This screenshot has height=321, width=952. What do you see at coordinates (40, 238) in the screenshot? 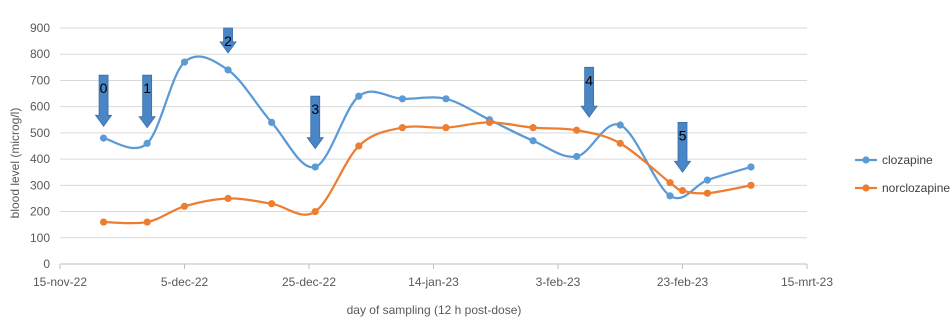
I see `y-tick-label: 100` at bounding box center [40, 238].